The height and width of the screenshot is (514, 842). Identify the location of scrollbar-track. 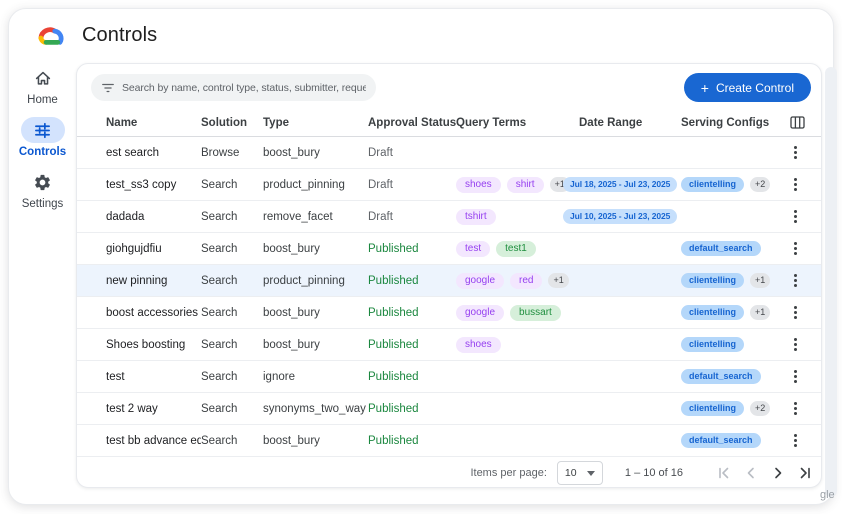
(831, 282).